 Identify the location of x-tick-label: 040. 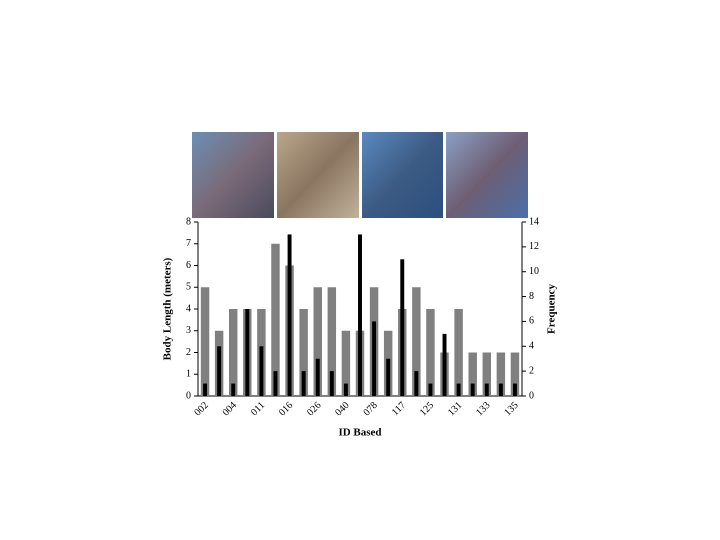
(342, 409).